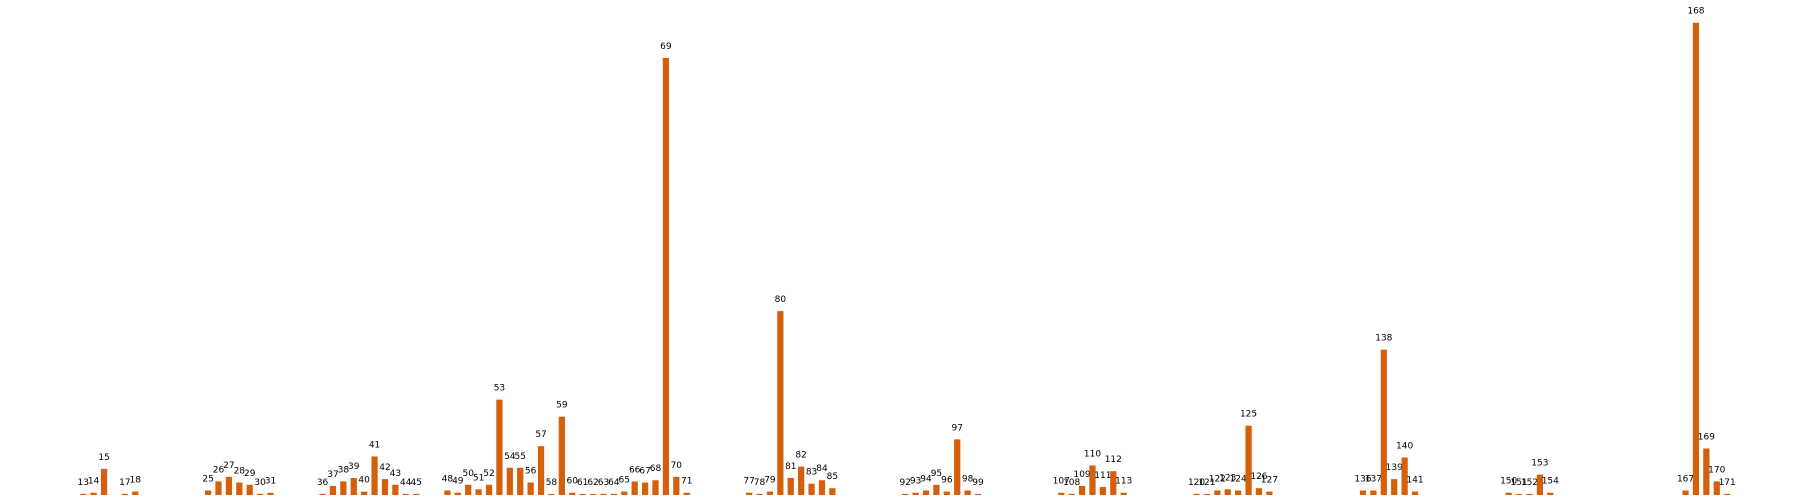  I want to click on bar-label: 111, so click(1102, 476).